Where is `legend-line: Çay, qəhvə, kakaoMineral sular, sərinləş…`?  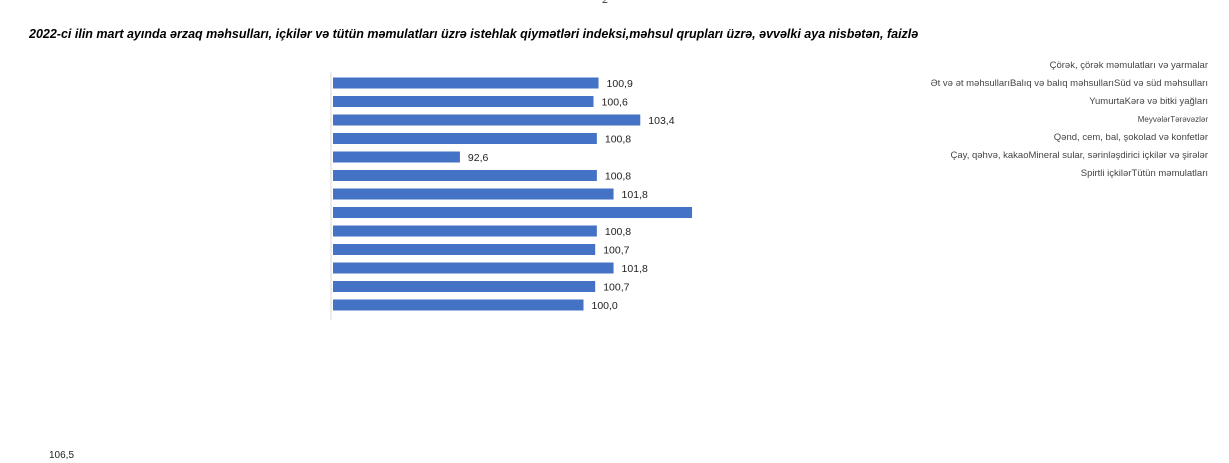 legend-line: Çay, qəhvə, kakaoMineral sular, sərinləş… is located at coordinates (1079, 155).